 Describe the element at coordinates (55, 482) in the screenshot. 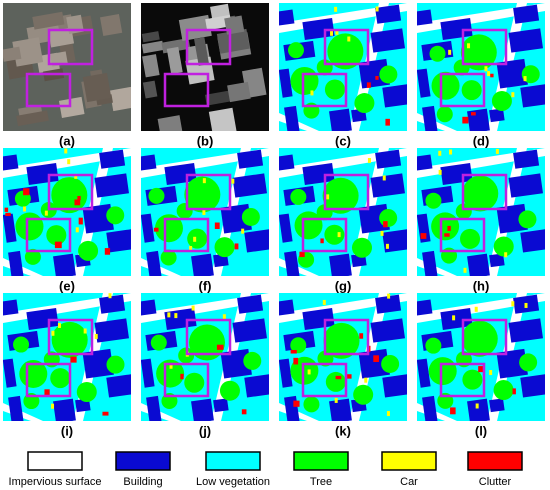

I see `legend-label: Impervious surface` at that location.